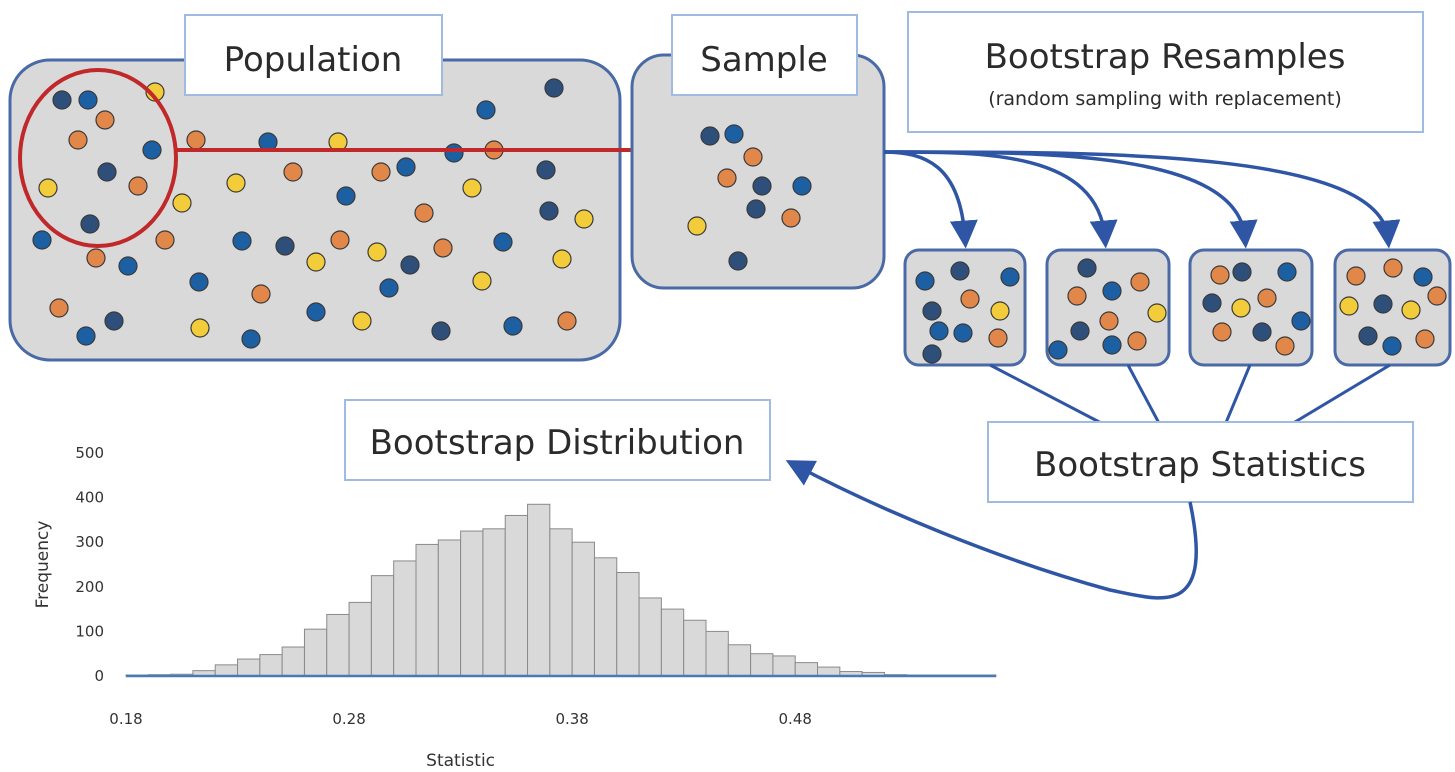 The height and width of the screenshot is (772, 1455). I want to click on y-tick-label: 400, so click(89, 498).